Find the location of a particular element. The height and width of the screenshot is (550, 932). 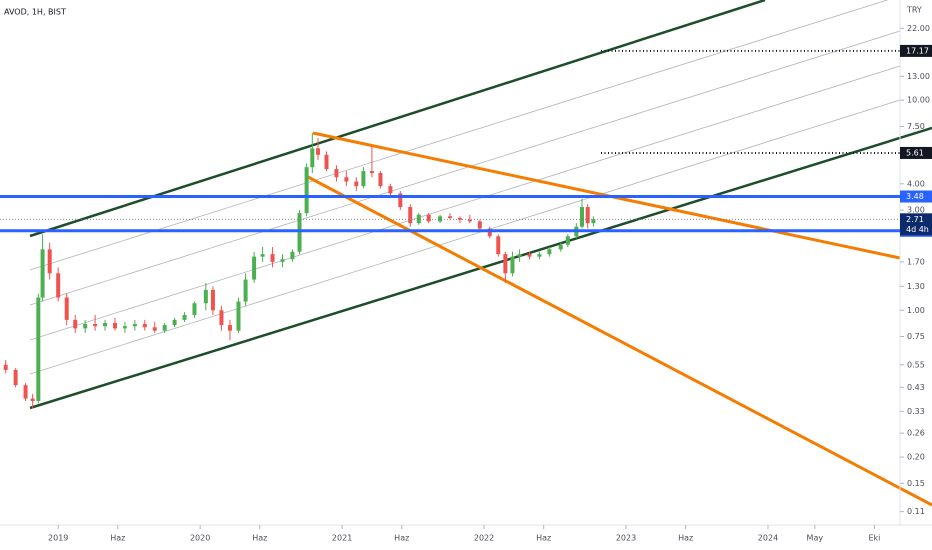

x-tick-label: 2021 is located at coordinates (342, 538).